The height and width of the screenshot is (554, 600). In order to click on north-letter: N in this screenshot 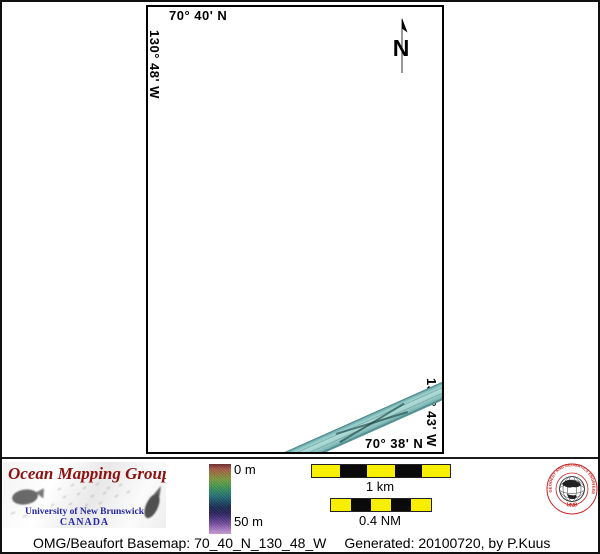, I will do `click(401, 48)`.